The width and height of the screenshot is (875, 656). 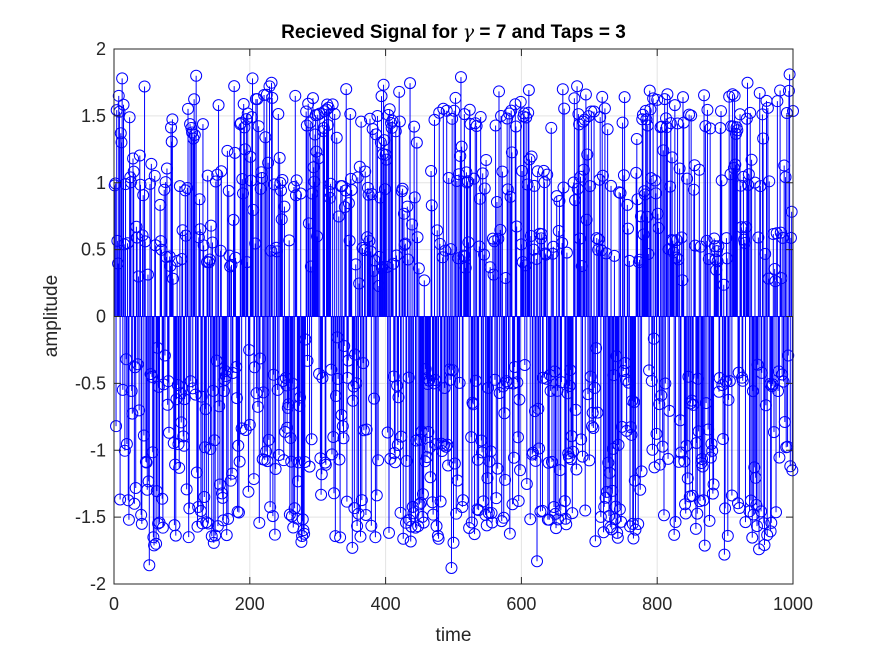 I want to click on y-tick-label: 0.5, so click(x=93, y=250).